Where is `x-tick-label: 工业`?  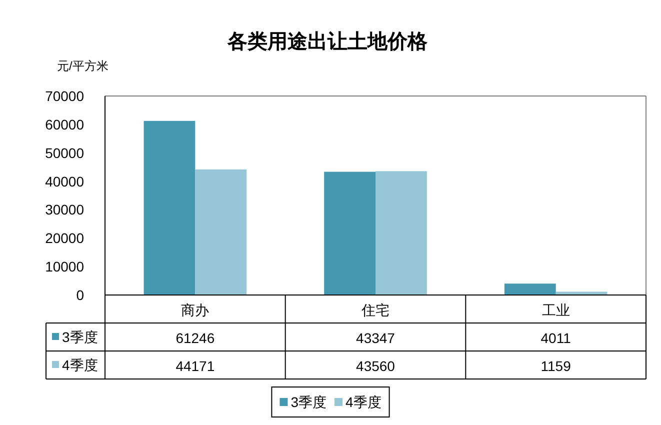
x-tick-label: 工业 is located at coordinates (556, 310).